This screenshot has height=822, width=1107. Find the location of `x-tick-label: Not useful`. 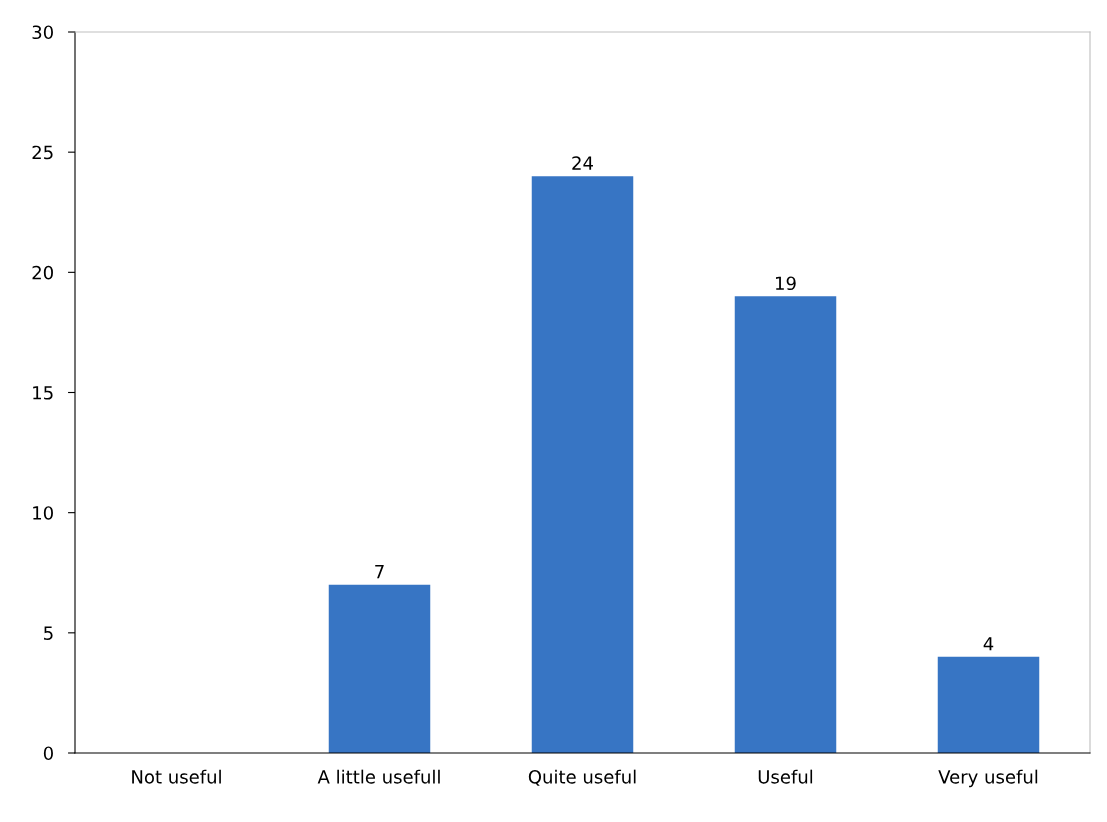

x-tick-label: Not useful is located at coordinates (176, 776).